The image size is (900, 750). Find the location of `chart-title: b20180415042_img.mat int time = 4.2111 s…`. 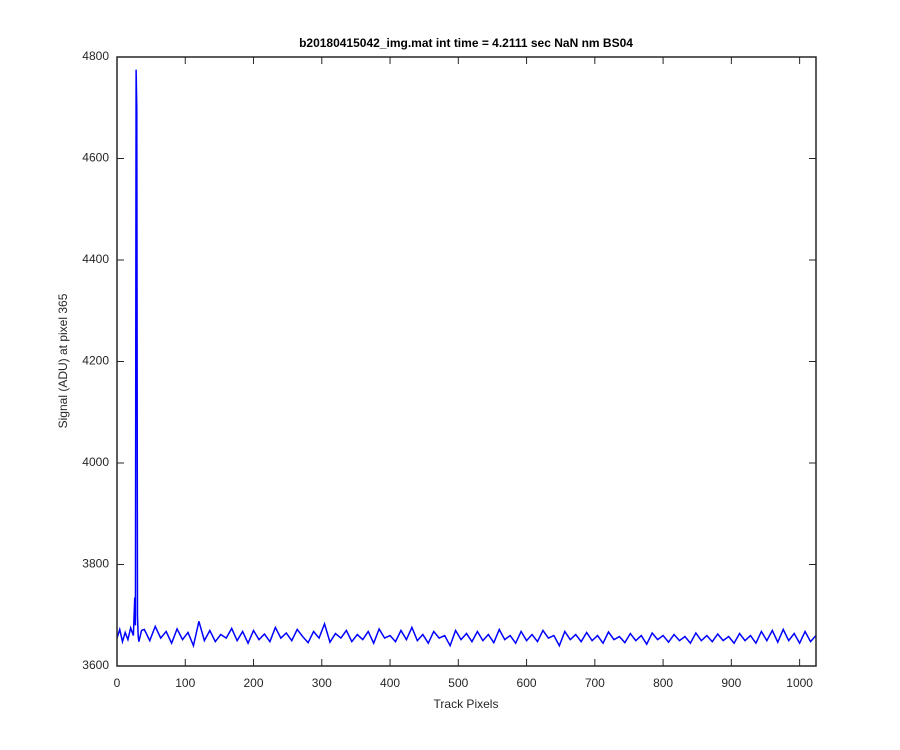

chart-title: b20180415042_img.mat int time = 4.2111 s… is located at coordinates (466, 43).